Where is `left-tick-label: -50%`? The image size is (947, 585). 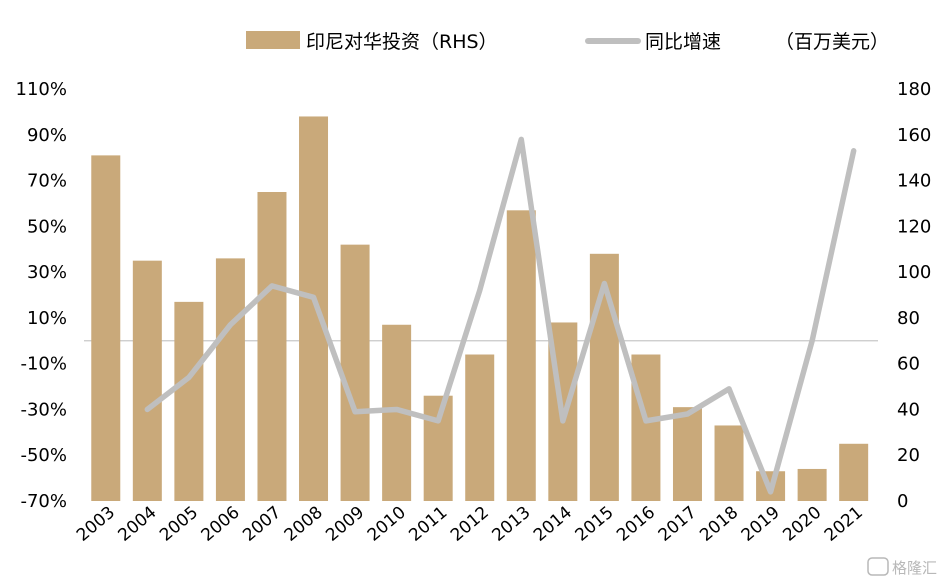
left-tick-label: -50% is located at coordinates (43, 455).